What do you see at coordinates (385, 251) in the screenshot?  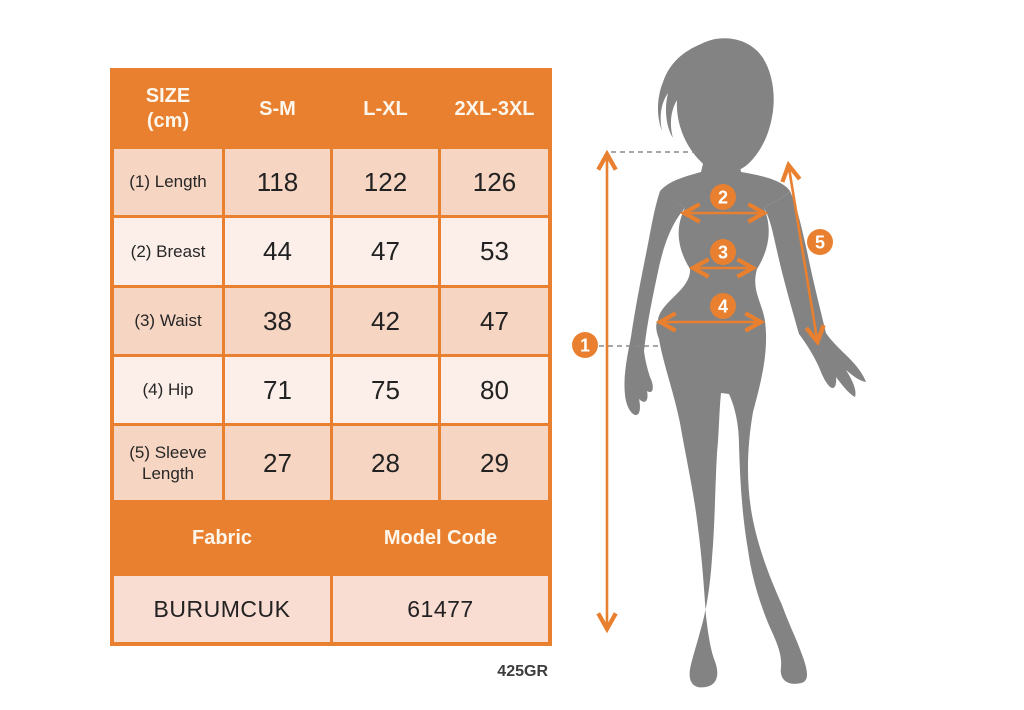 I see `cell-breast-lxl: 47` at bounding box center [385, 251].